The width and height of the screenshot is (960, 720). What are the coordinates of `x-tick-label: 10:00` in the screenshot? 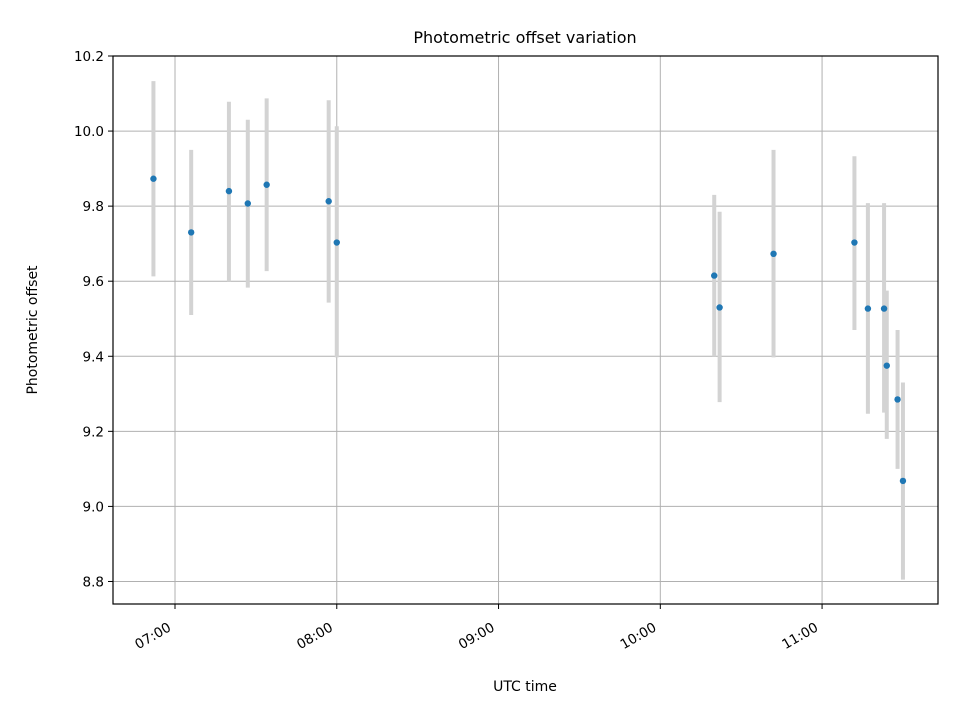 It's located at (639, 636).